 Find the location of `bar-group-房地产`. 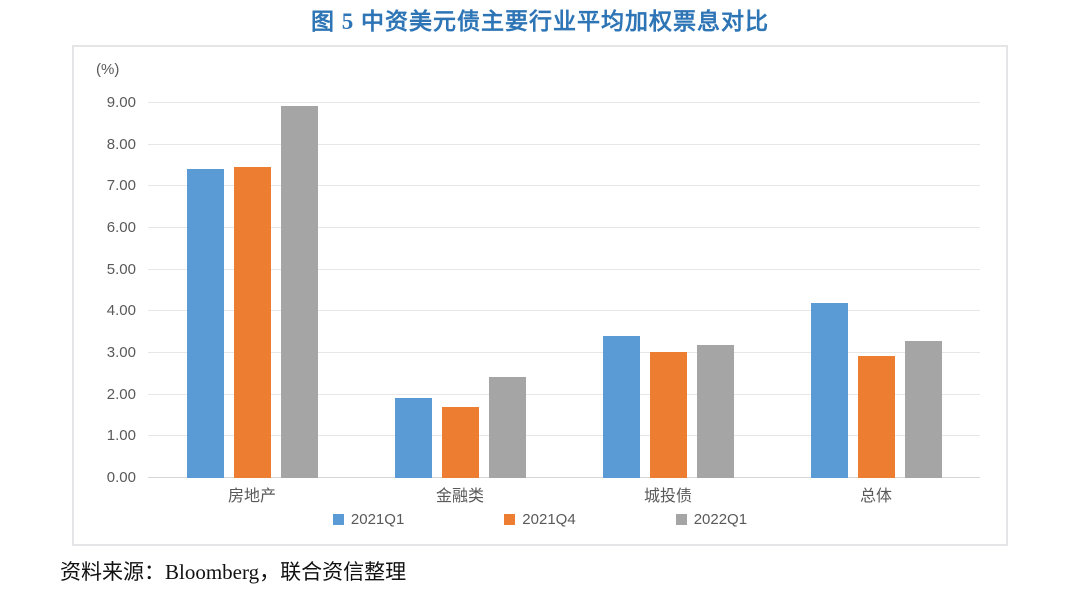

bar-group-房地产 is located at coordinates (252, 290).